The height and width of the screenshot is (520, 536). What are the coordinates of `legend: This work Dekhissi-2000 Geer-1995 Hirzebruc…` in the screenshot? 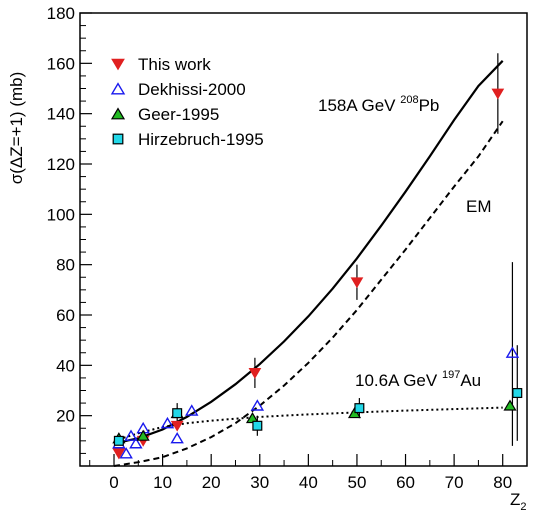 It's located at (187, 102).